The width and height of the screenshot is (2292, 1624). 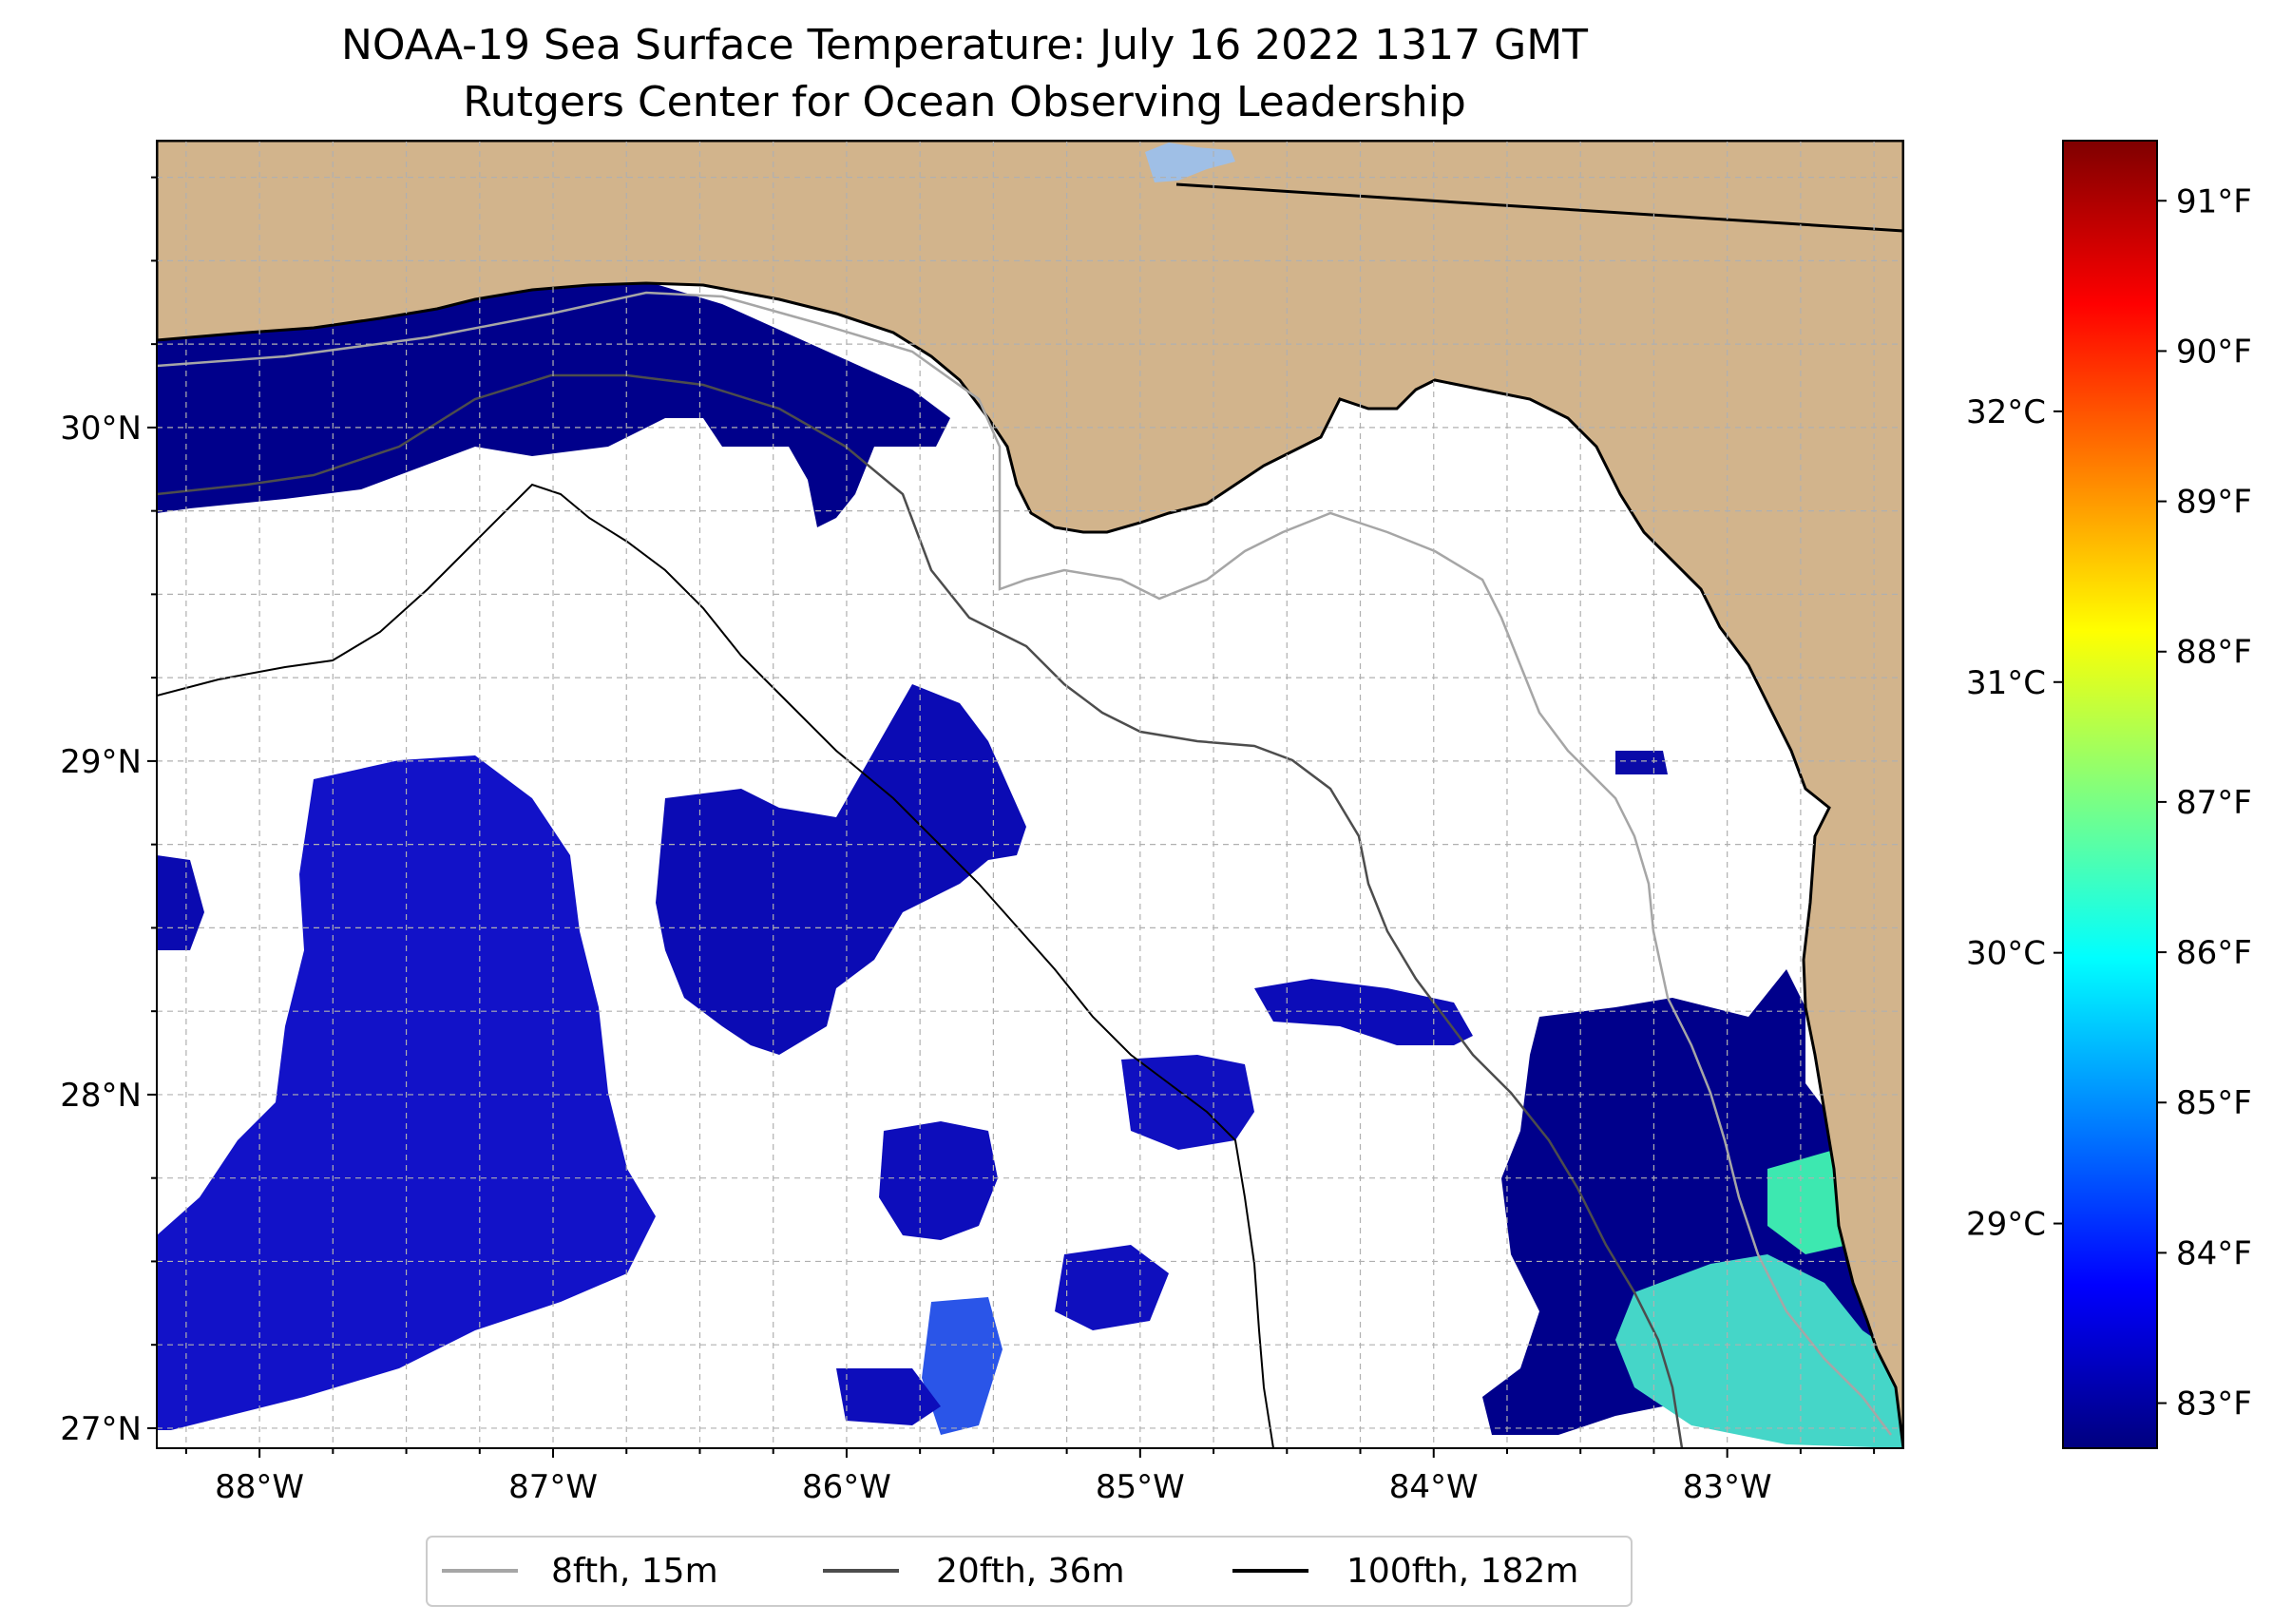 What do you see at coordinates (846, 1487) in the screenshot?
I see `lon-tick-label: 86°W` at bounding box center [846, 1487].